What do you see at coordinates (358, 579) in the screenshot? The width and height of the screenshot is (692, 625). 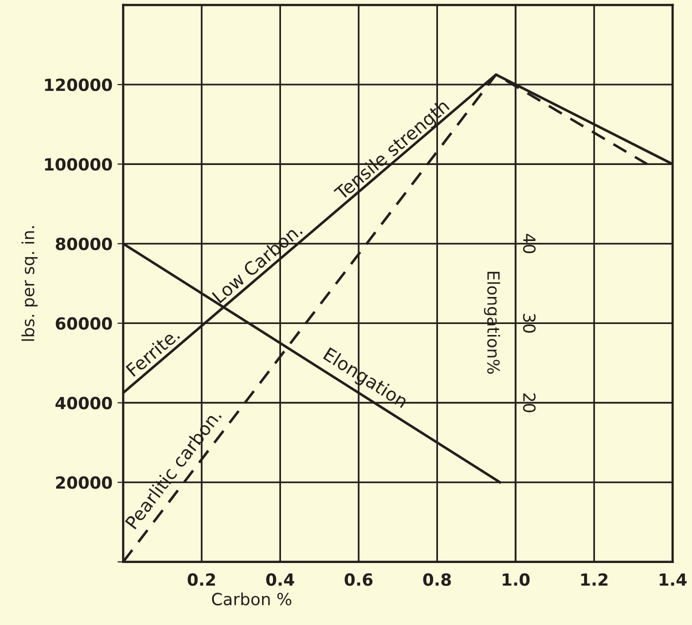 I see `x-tick-label: 0.6` at bounding box center [358, 579].